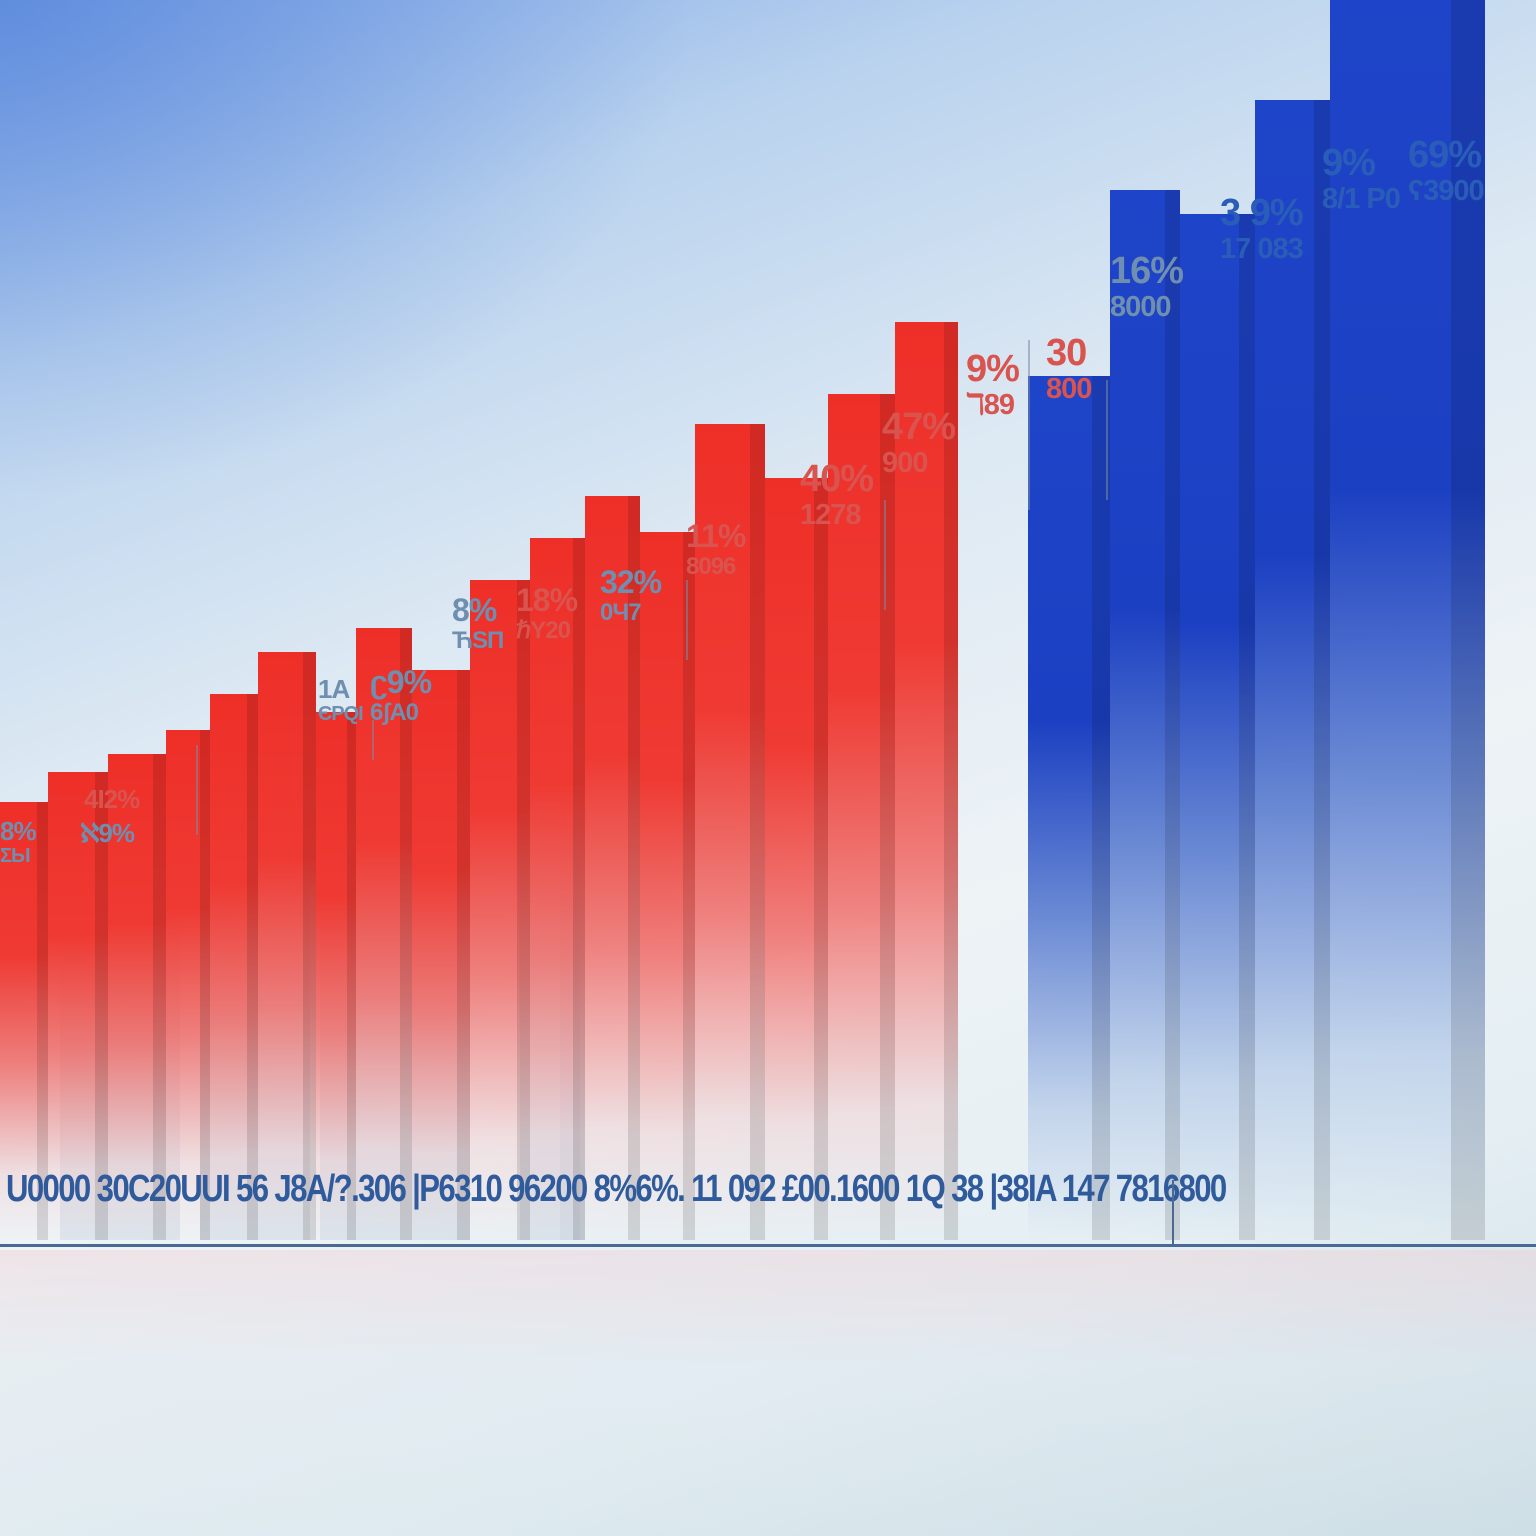 The image size is (1536, 1536). I want to click on annotation-value: ЋSП, so click(478, 640).